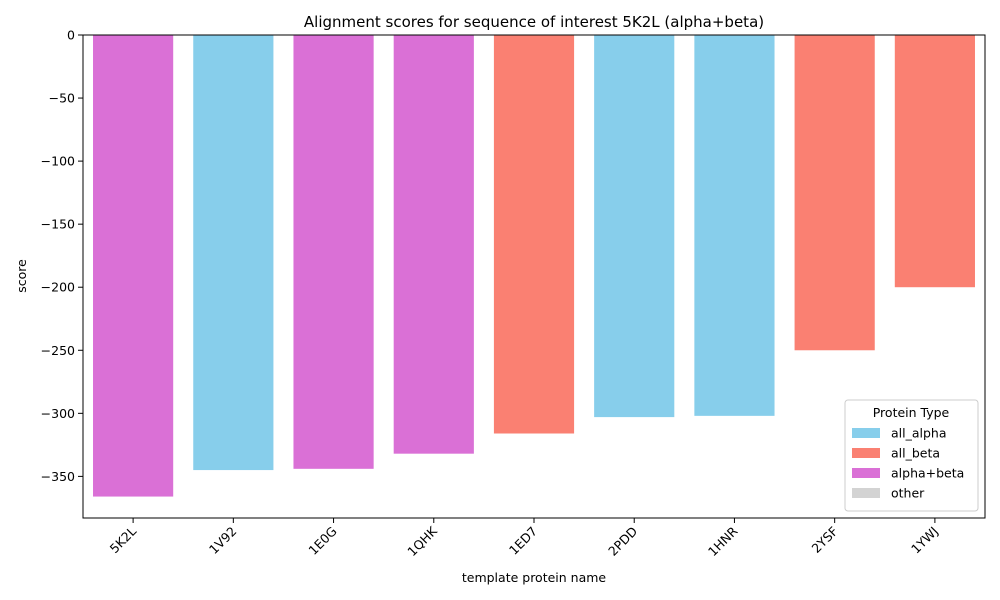 This screenshot has width=1000, height=600. I want to click on y-axis: 0 −50 −100 −150 −200 −250 −300 −350, so click(62, 256).